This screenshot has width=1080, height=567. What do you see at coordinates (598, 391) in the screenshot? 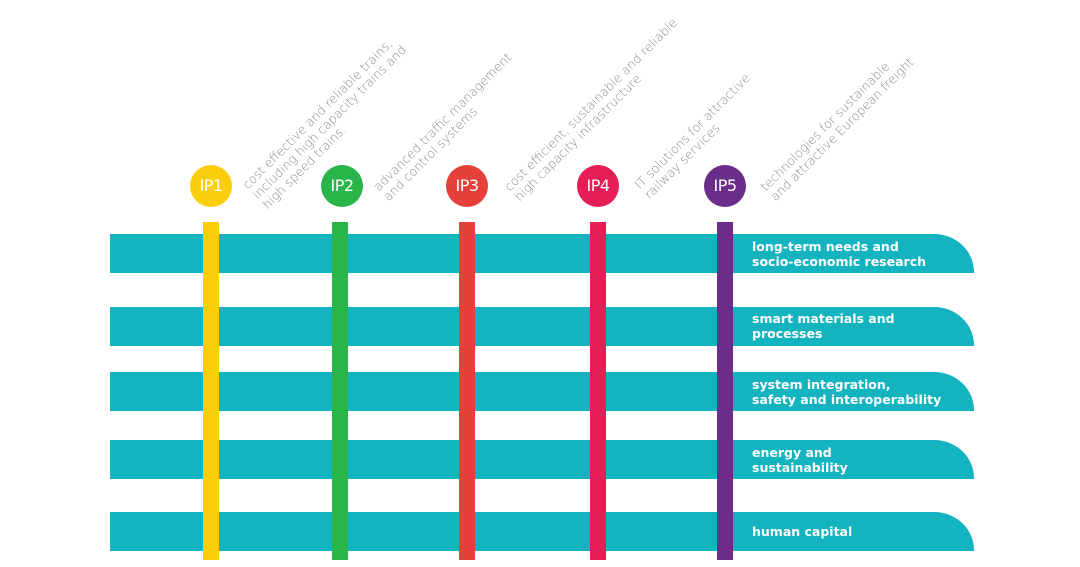
I see `ip4-bar` at bounding box center [598, 391].